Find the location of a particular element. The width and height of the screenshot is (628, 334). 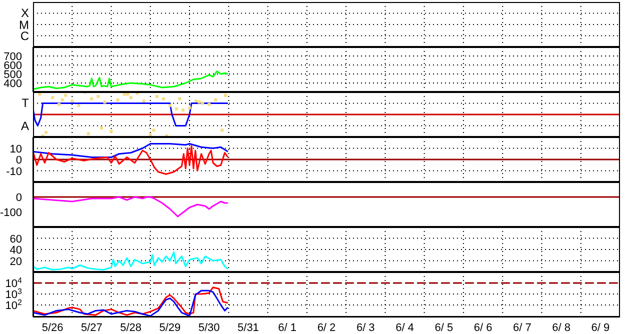

x-tick-label: 5/26 is located at coordinates (53, 328).